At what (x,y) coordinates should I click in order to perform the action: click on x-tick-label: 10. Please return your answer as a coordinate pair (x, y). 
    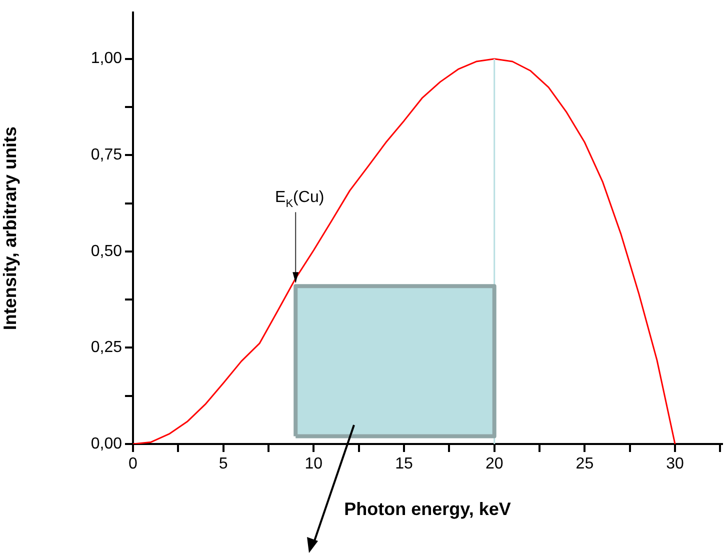
    Looking at the image, I should click on (313, 463).